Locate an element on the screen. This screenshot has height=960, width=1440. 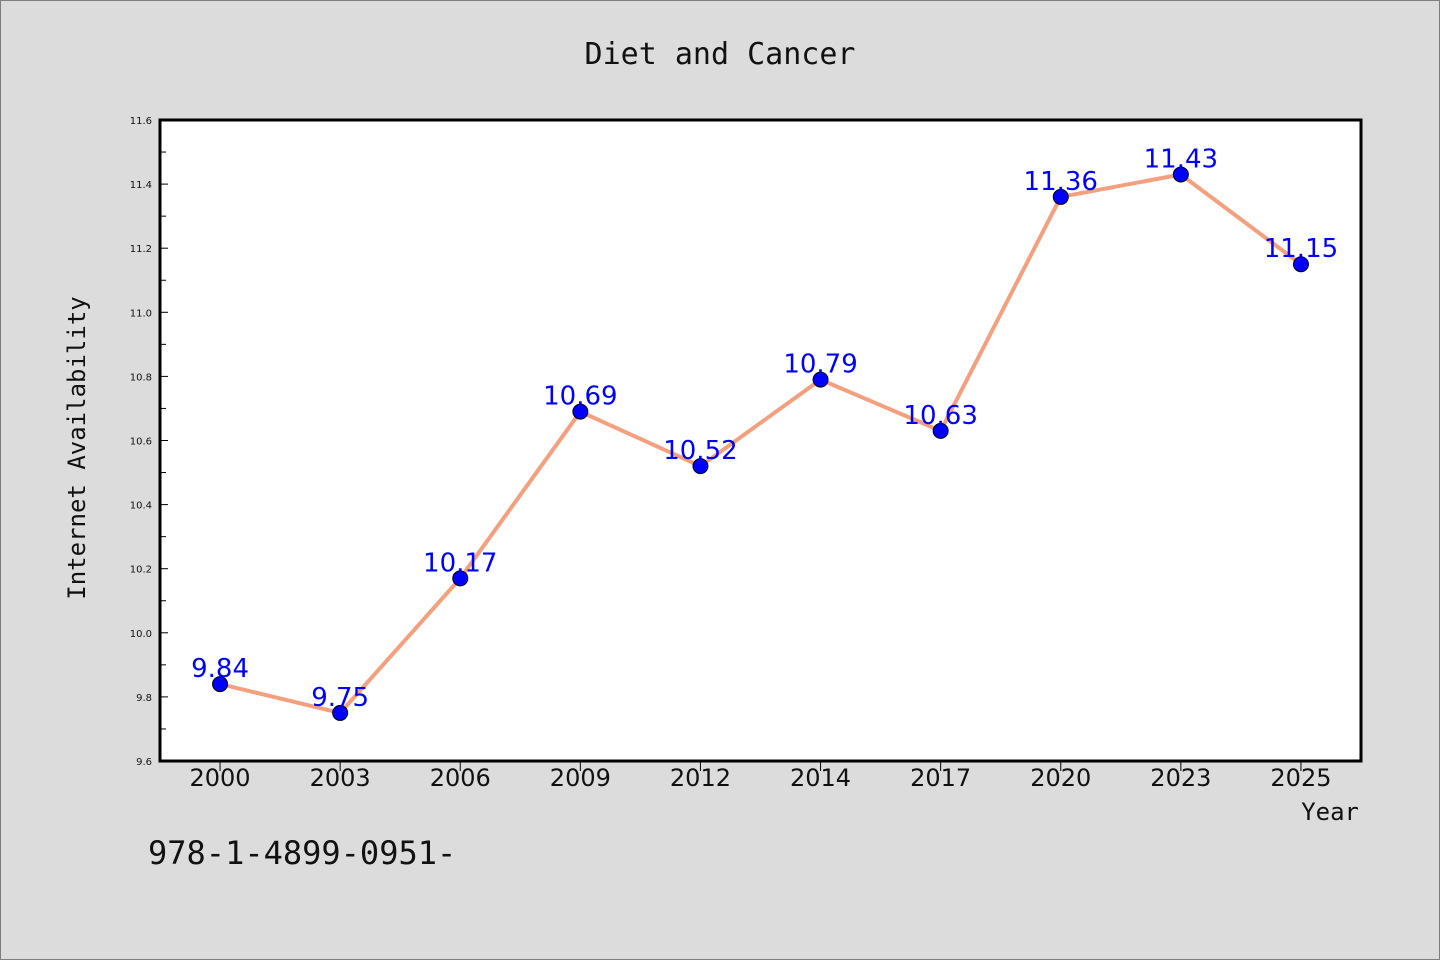
x-axis-ticks: 2000 2003 2006 2009 2012 2014 2017 2020 2023 2025 is located at coordinates (760, 776).